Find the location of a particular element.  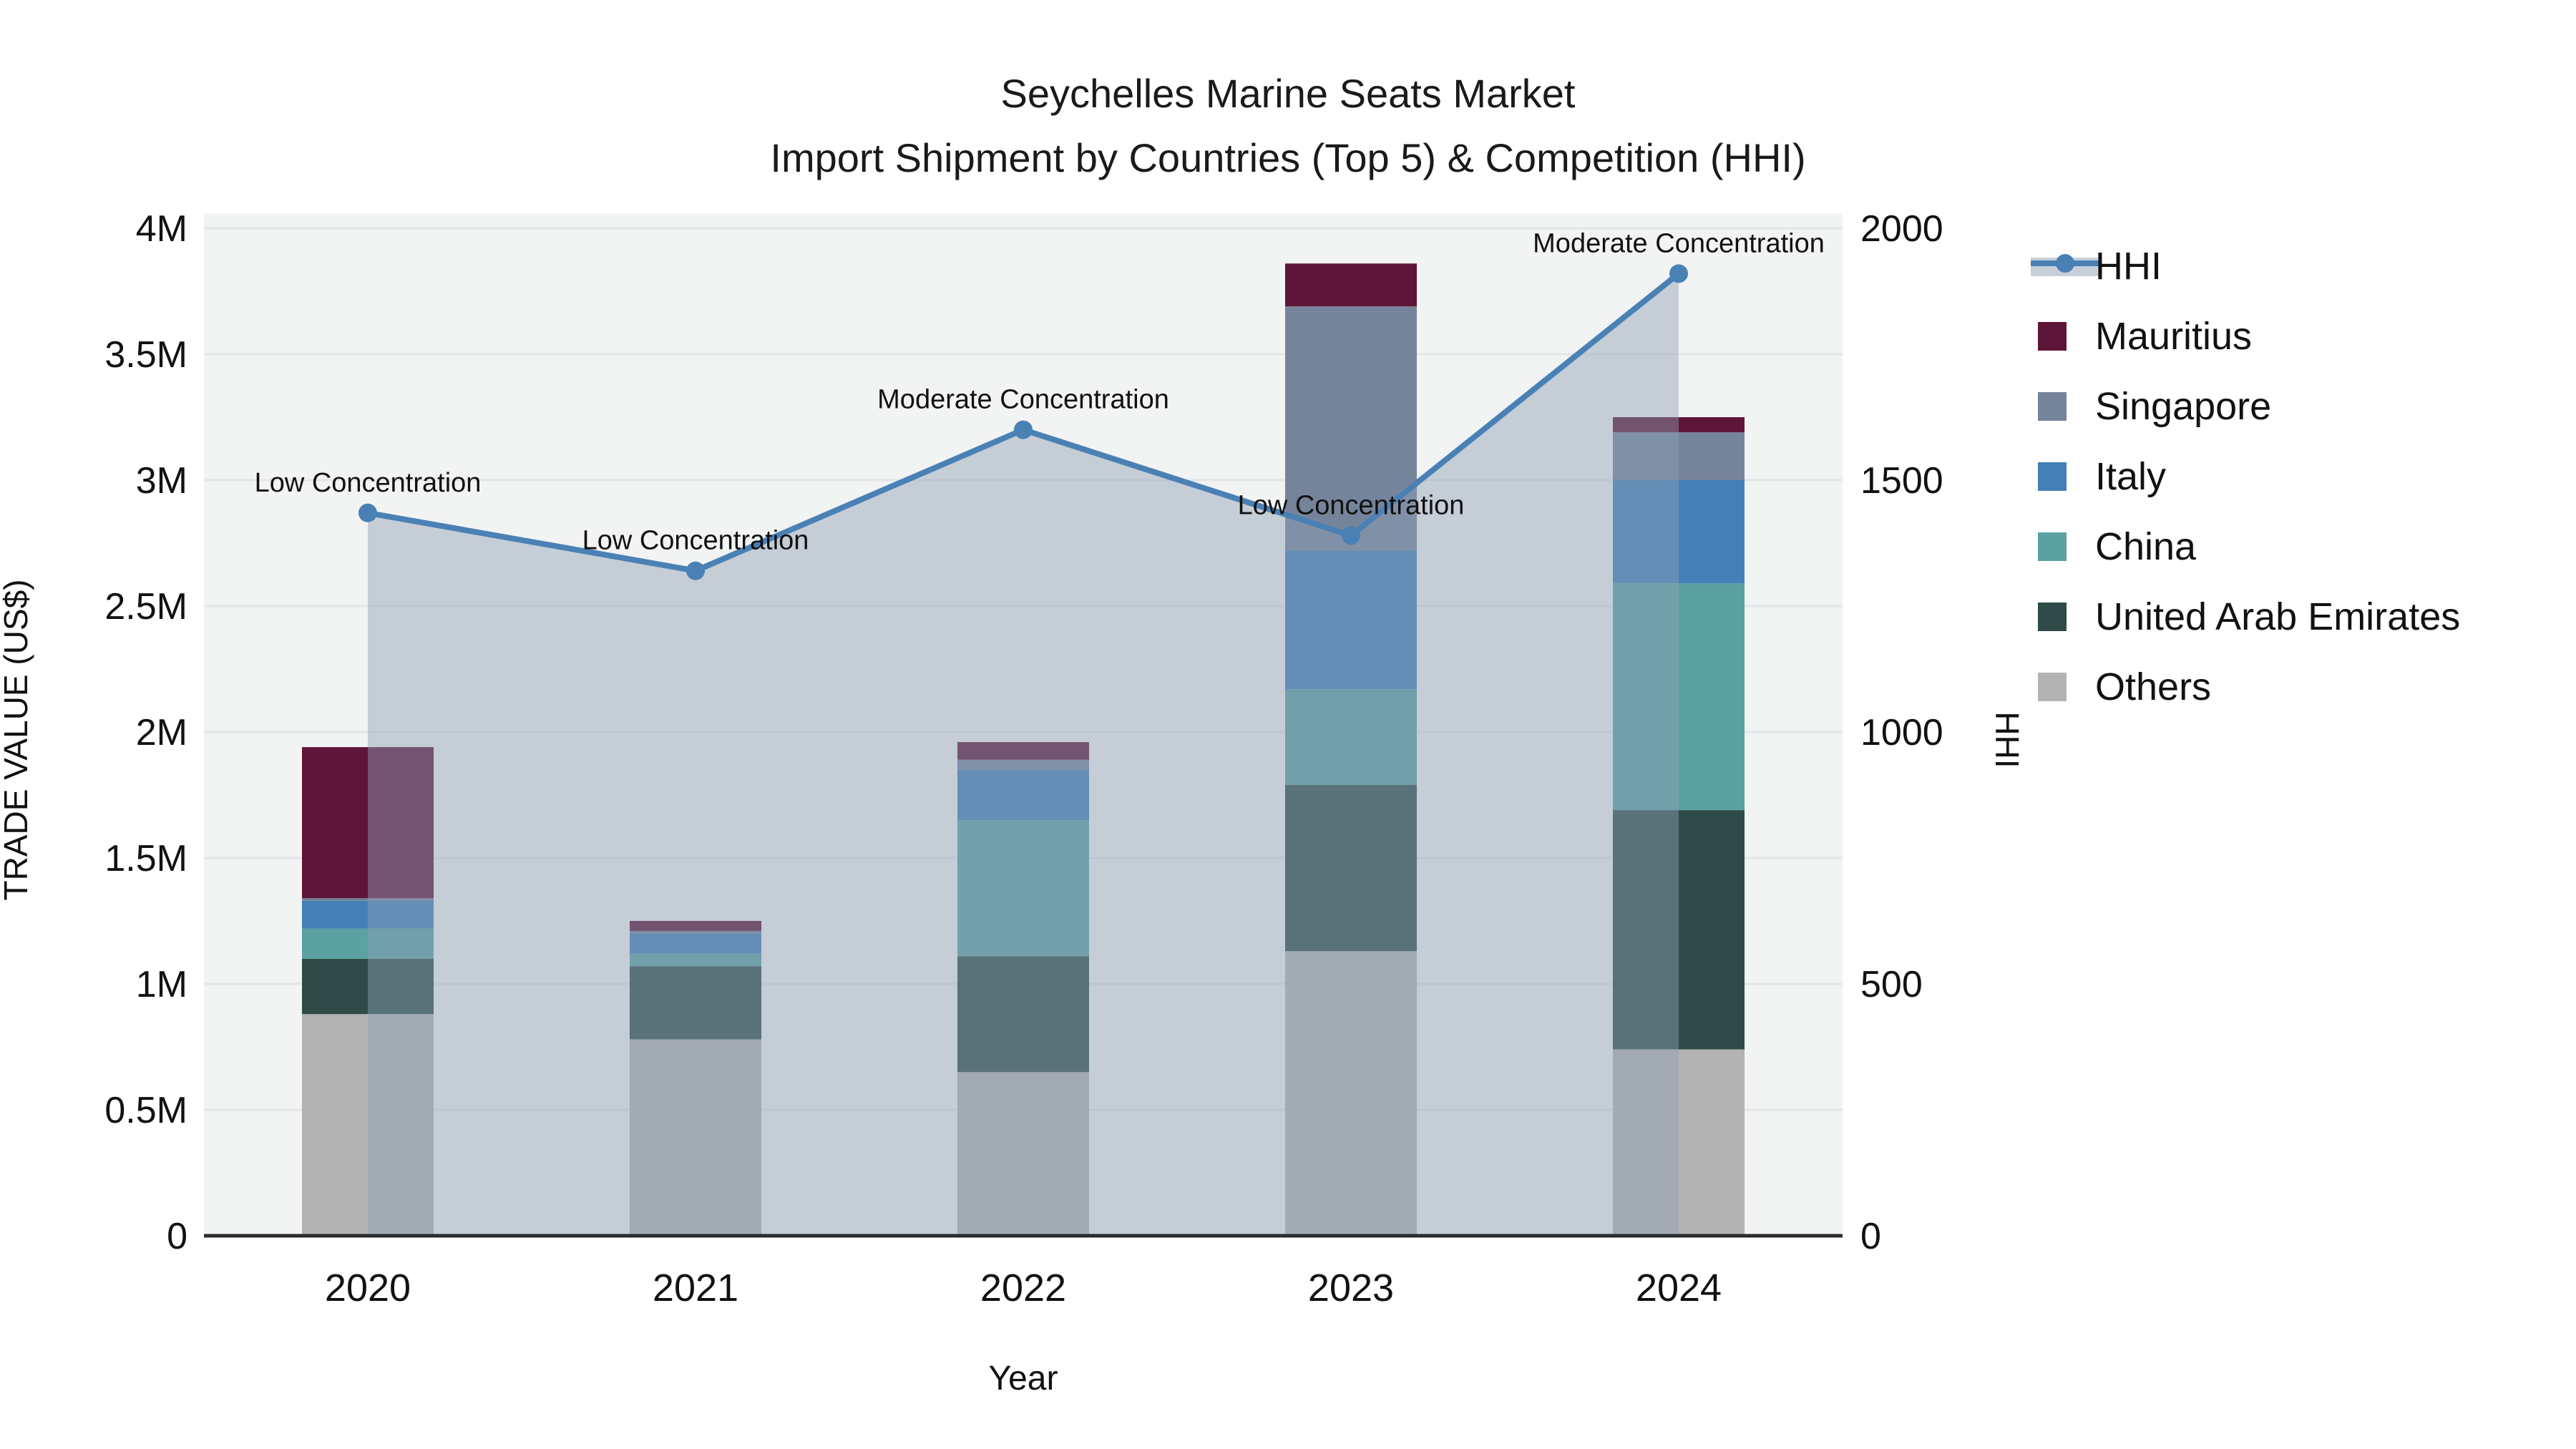

legend-item-china: China is located at coordinates (2117, 546).